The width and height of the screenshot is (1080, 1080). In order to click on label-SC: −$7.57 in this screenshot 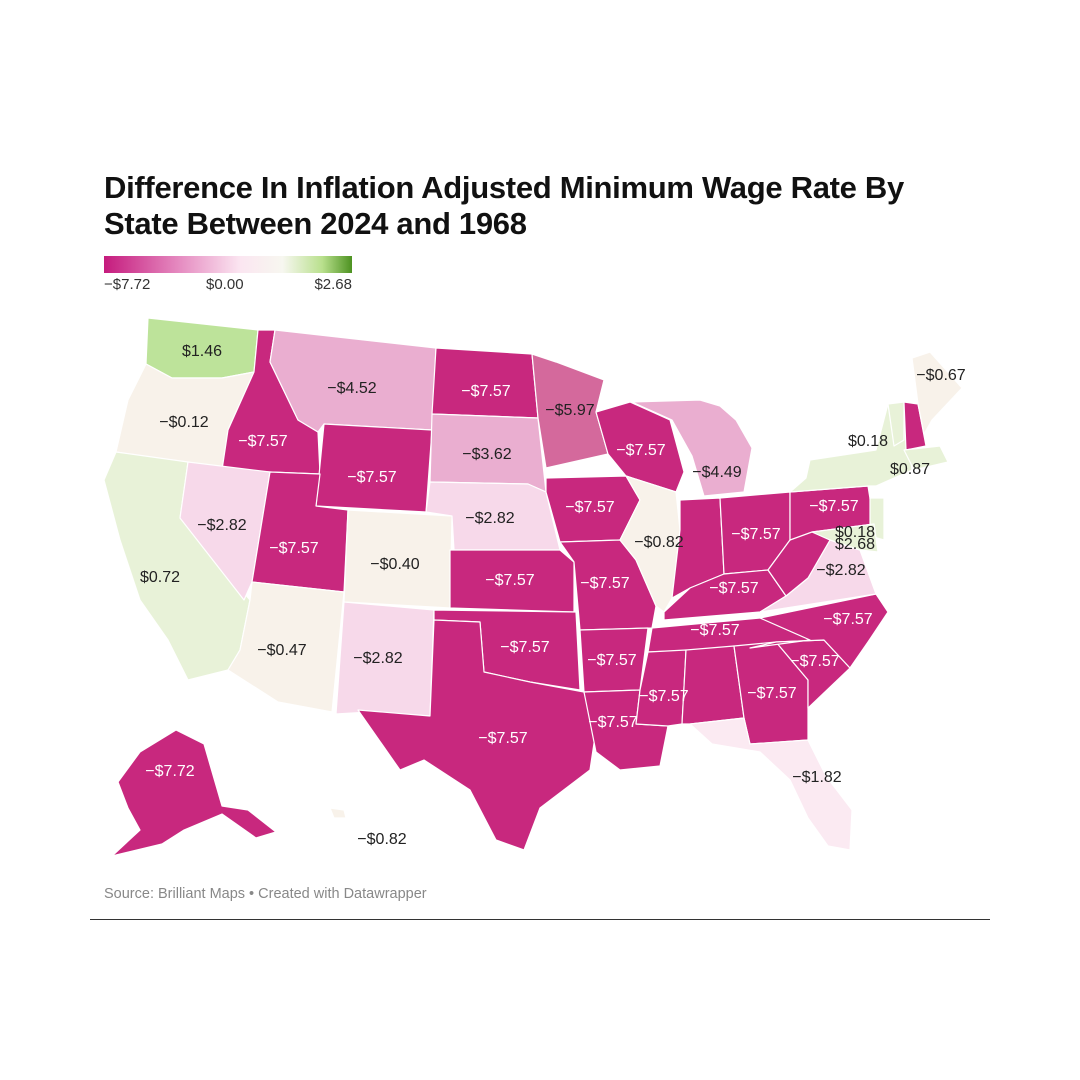, I will do `click(814, 661)`.